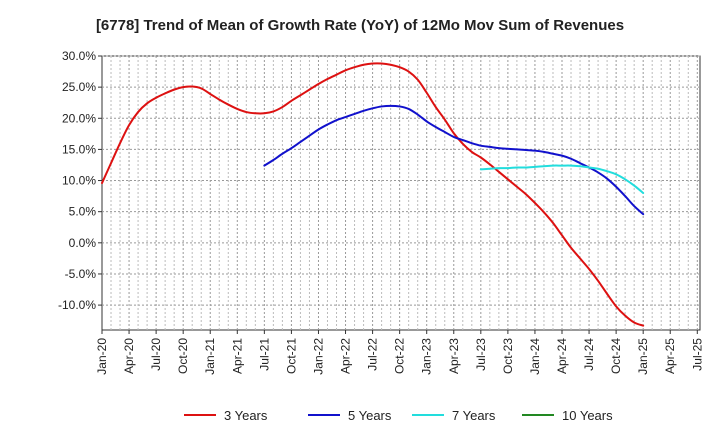 The image size is (720, 440). I want to click on y-tick-label: 20.0%, so click(79, 118).